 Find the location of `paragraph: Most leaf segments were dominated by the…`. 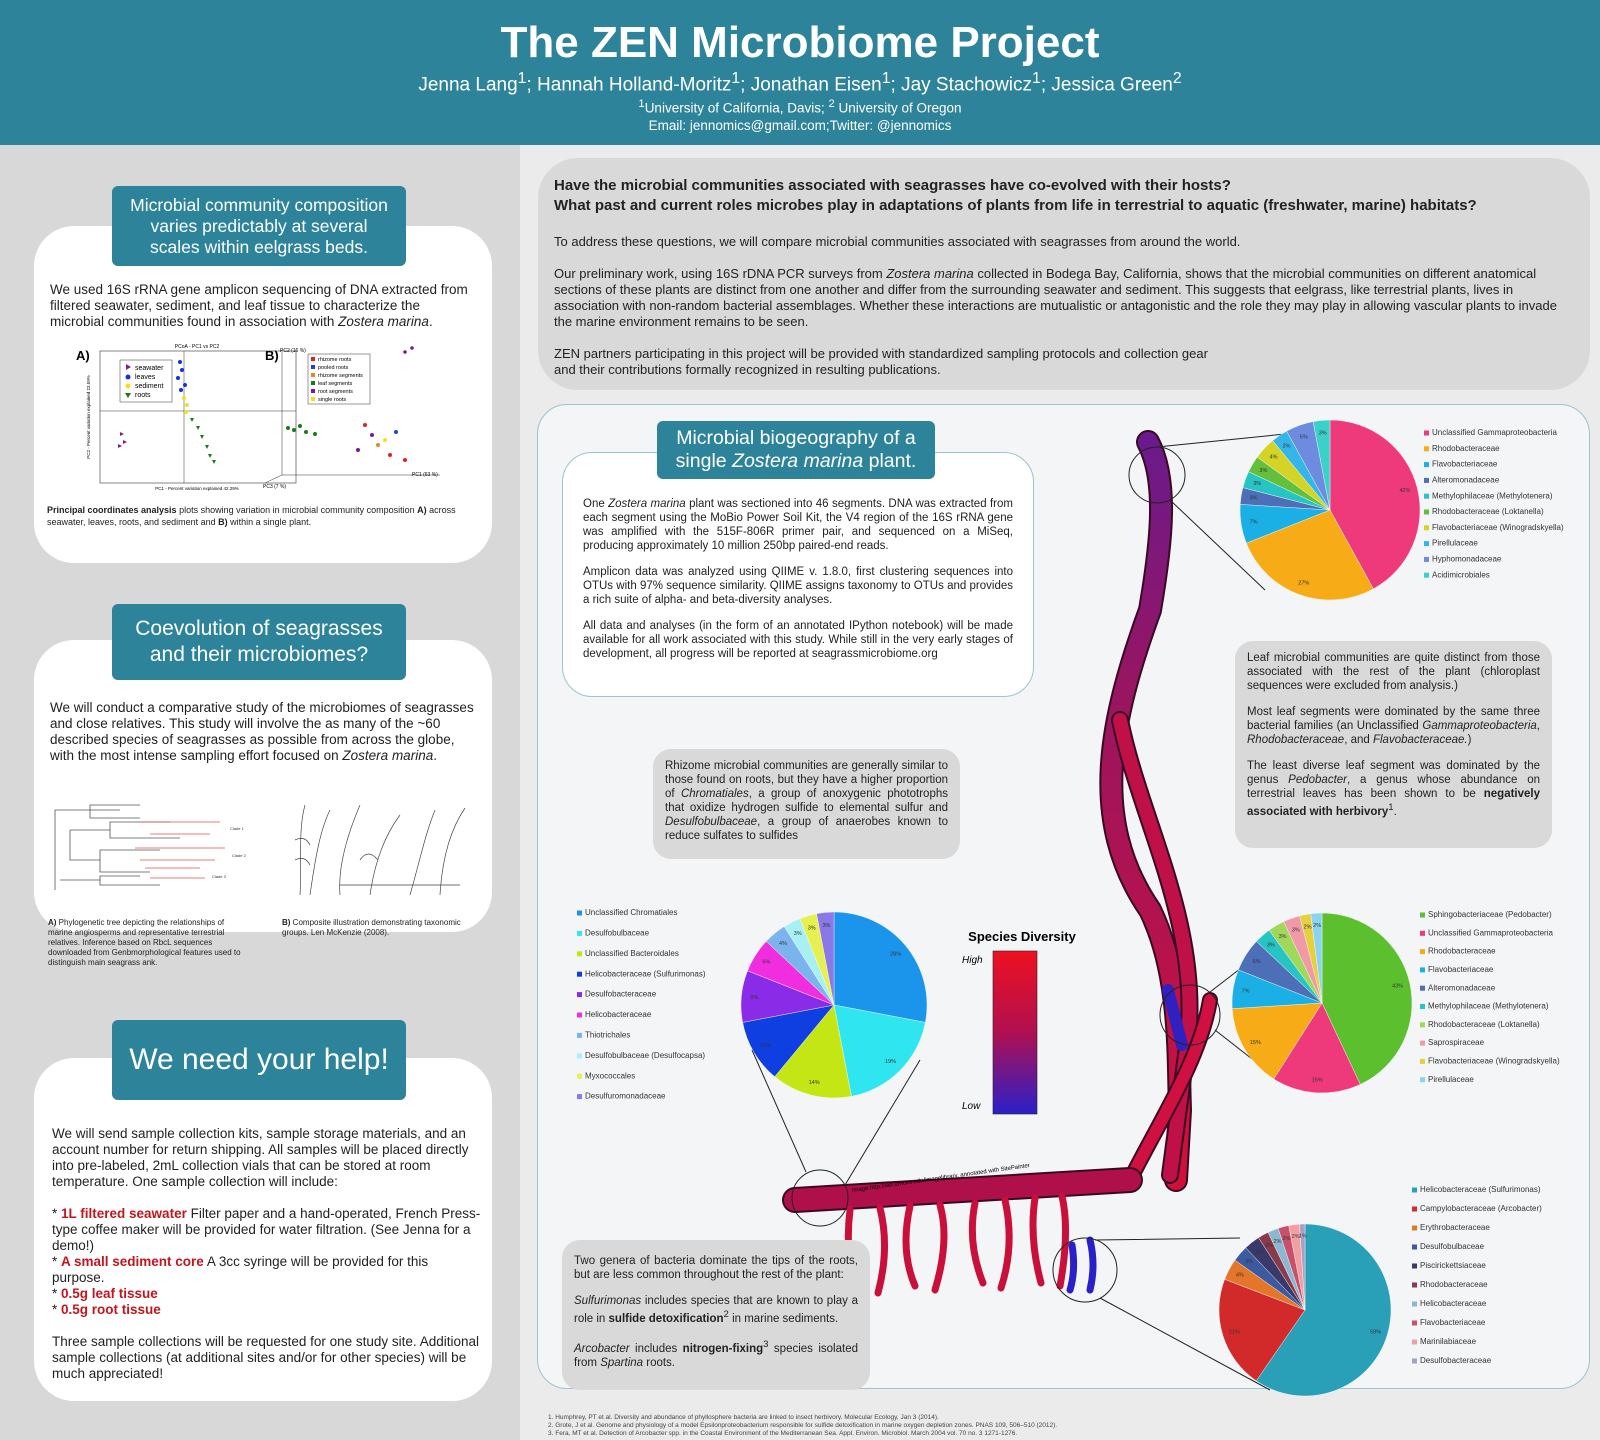

paragraph: Most leaf segments were dominated by the… is located at coordinates (1393, 726).